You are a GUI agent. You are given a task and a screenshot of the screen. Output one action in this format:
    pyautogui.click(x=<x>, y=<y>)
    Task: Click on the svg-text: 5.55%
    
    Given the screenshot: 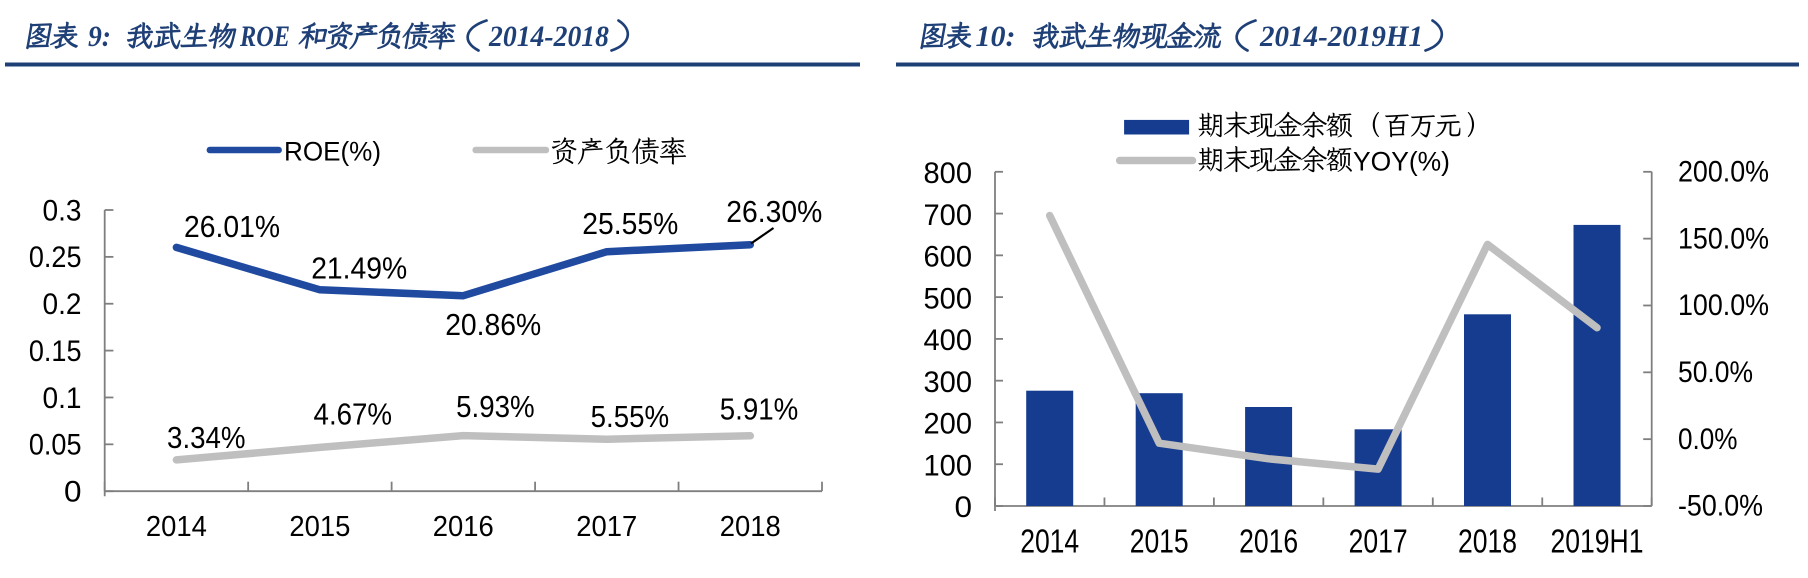 What is the action you would take?
    pyautogui.click(x=630, y=417)
    